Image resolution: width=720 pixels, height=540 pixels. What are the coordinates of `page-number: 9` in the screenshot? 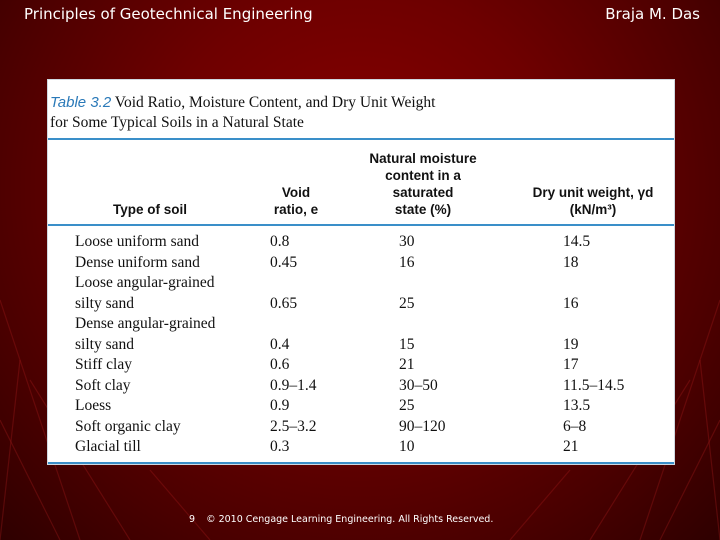 It's located at (192, 519).